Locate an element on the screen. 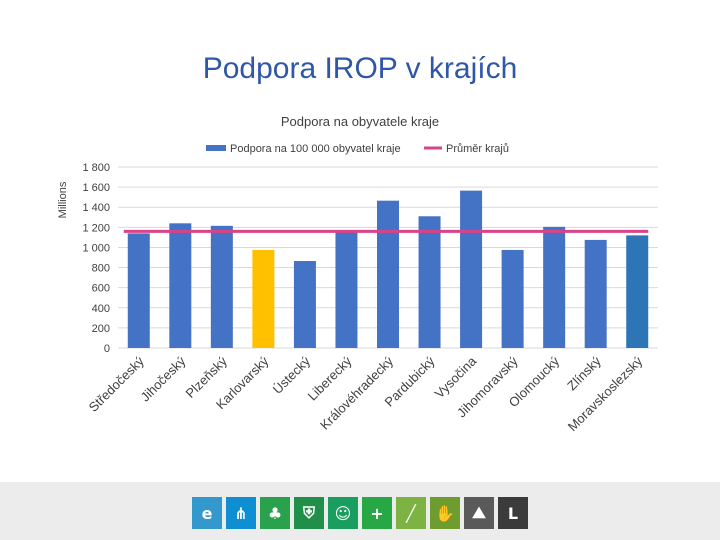  y-tick-label: 1 400 is located at coordinates (96, 208).